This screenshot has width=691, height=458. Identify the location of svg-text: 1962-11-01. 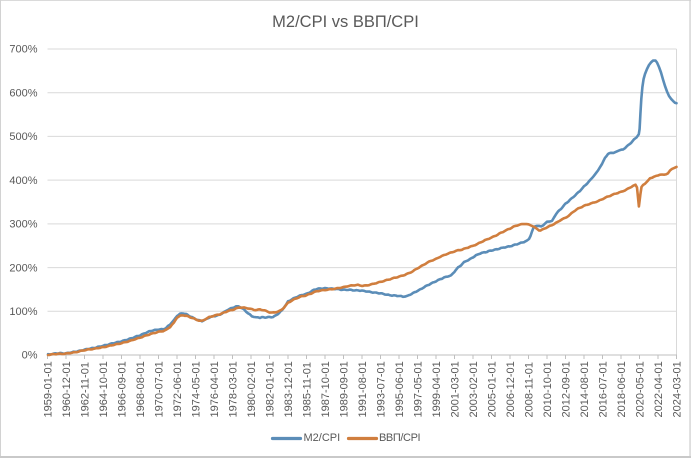
(85, 389).